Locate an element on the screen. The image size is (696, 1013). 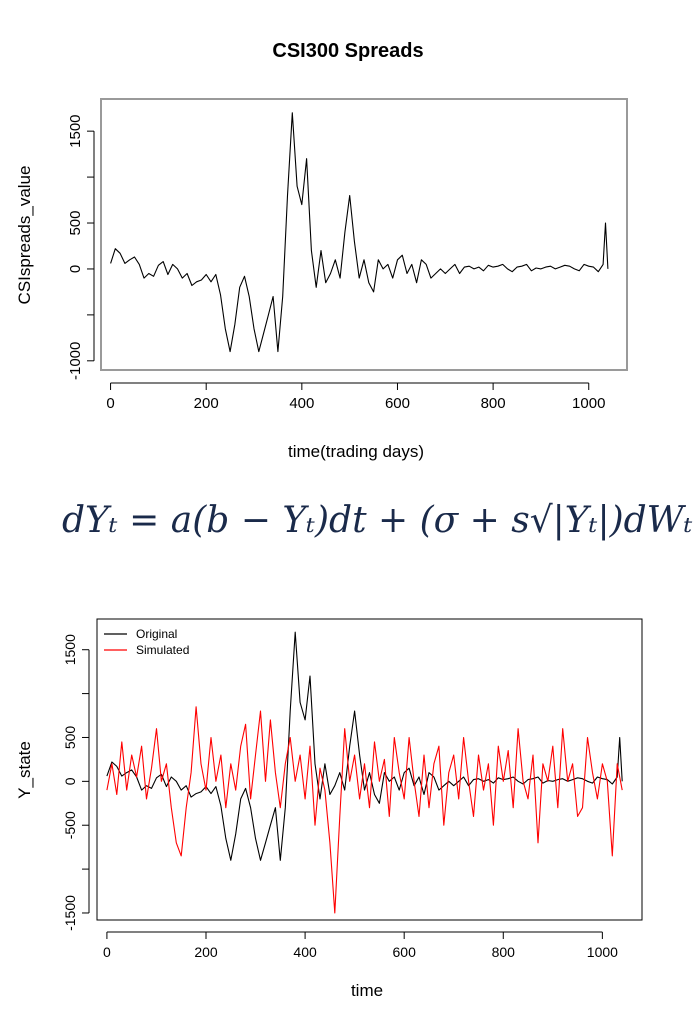
chart1-x-label: time(trading days) is located at coordinates (356, 451).